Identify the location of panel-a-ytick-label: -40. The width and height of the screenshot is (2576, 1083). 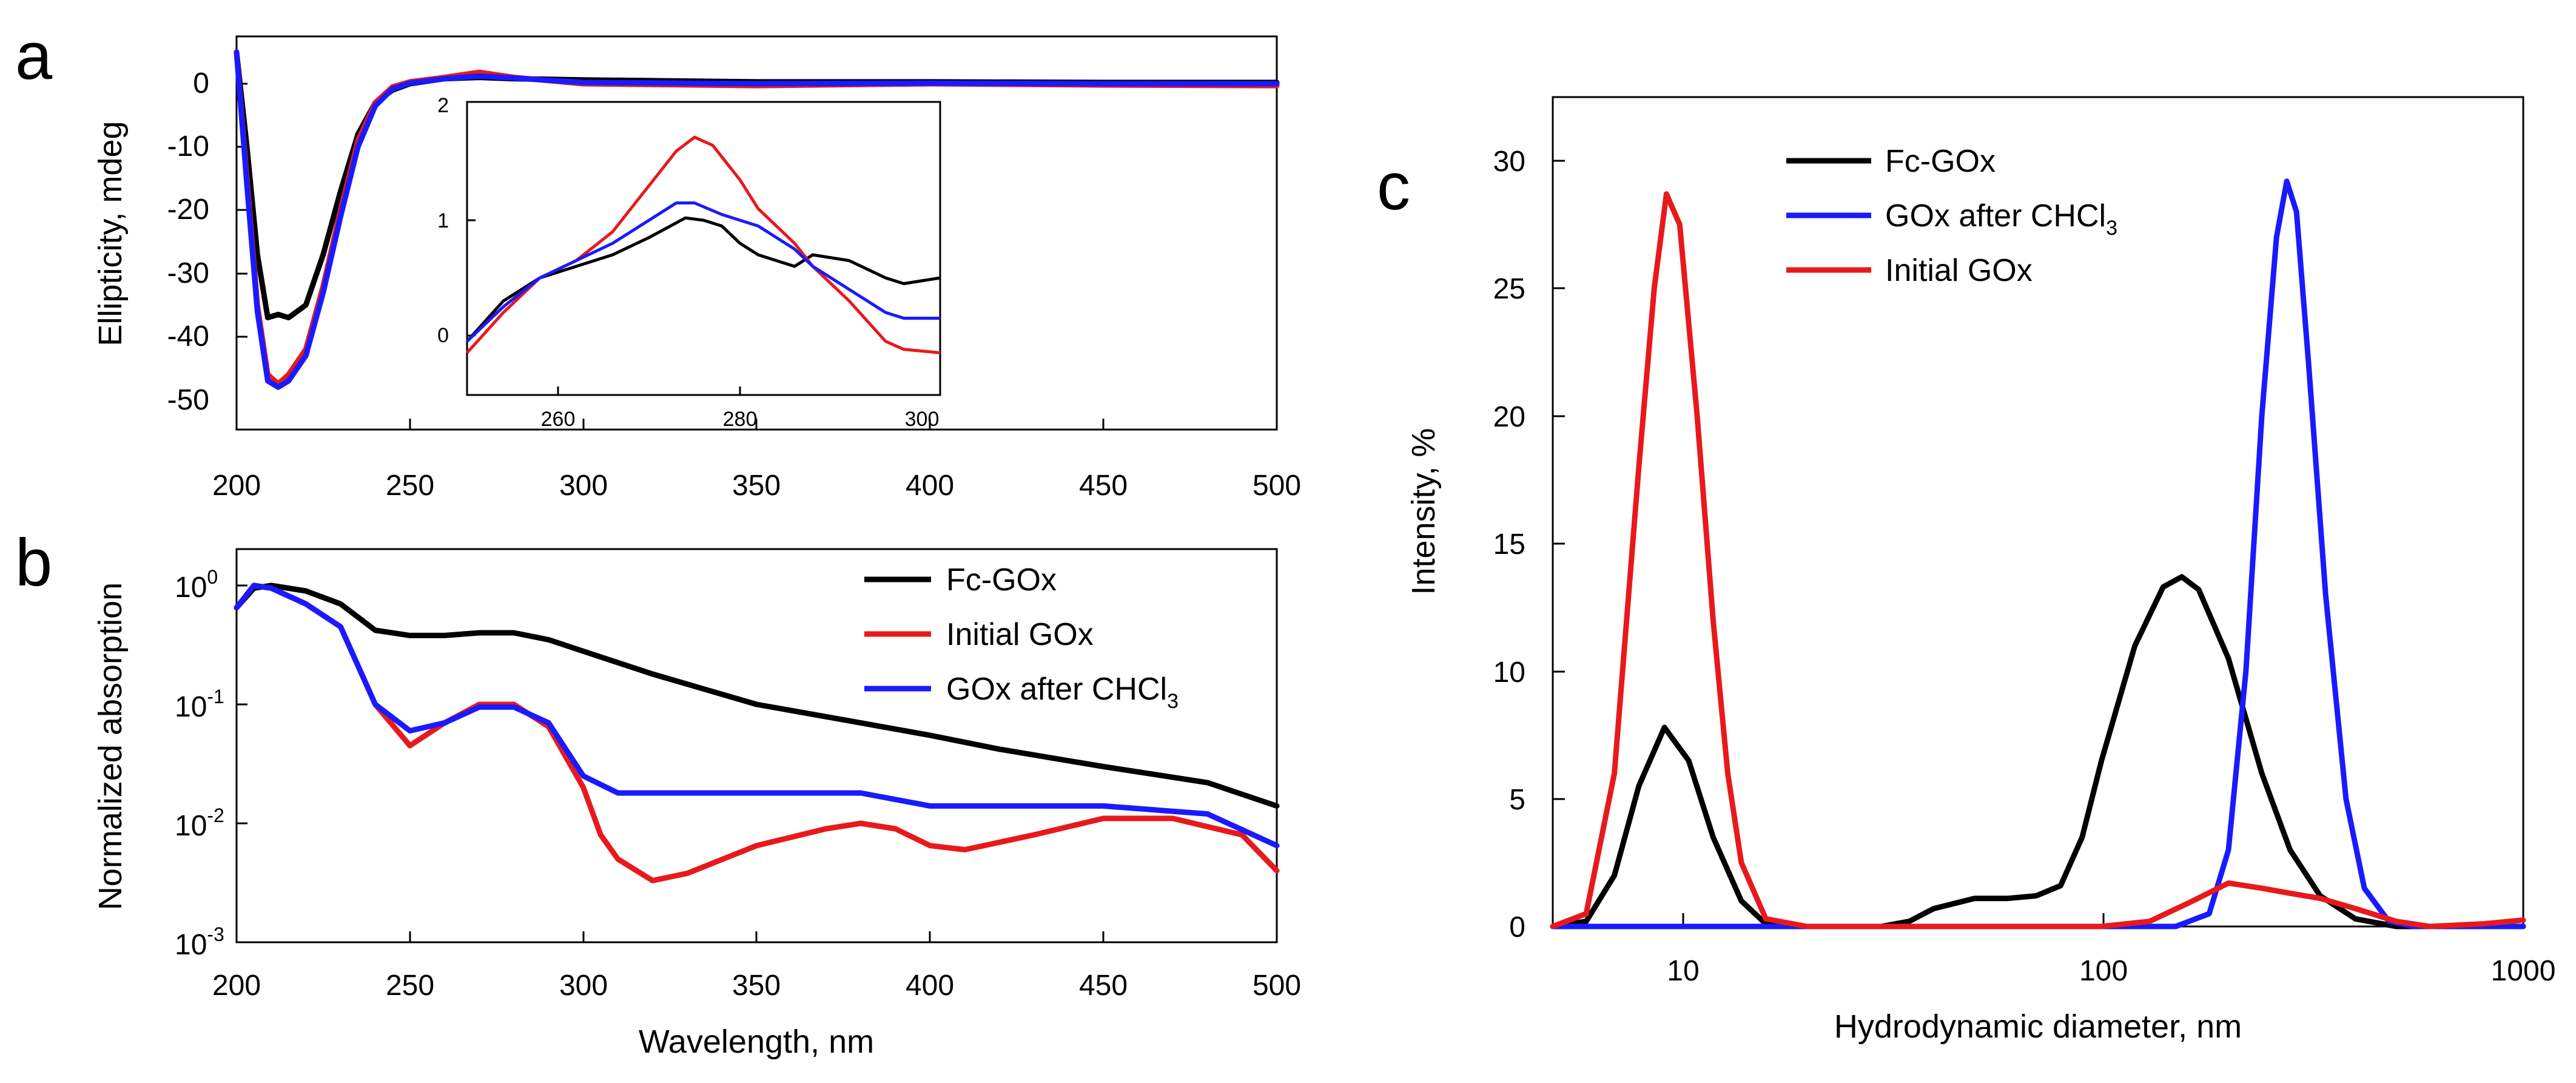
(188, 336).